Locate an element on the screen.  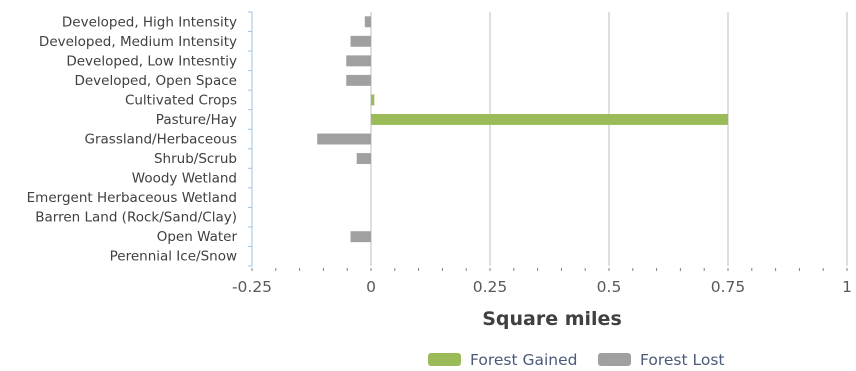
category-label: Cultivated Crops is located at coordinates (181, 100).